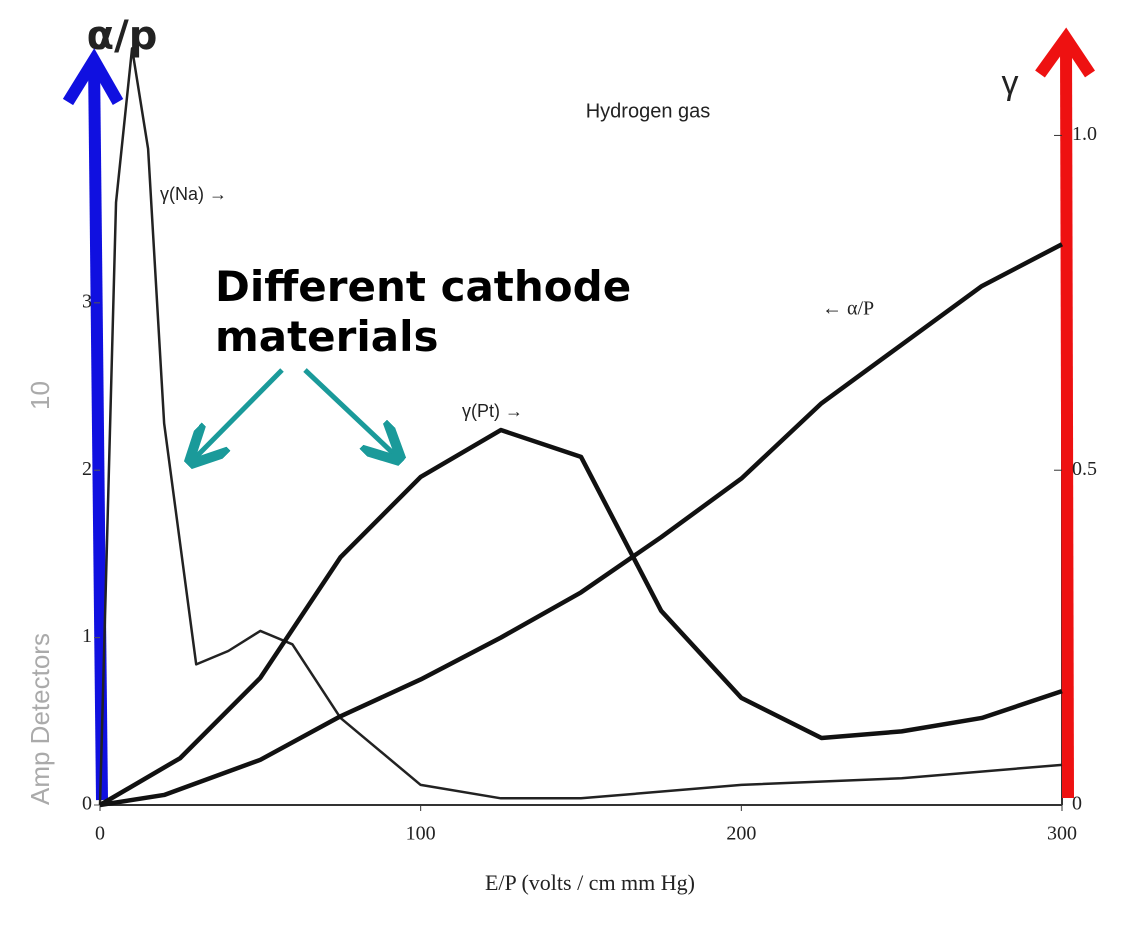 The width and height of the screenshot is (1128, 927). What do you see at coordinates (423, 311) in the screenshot?
I see `annotation: Different cathode materials` at bounding box center [423, 311].